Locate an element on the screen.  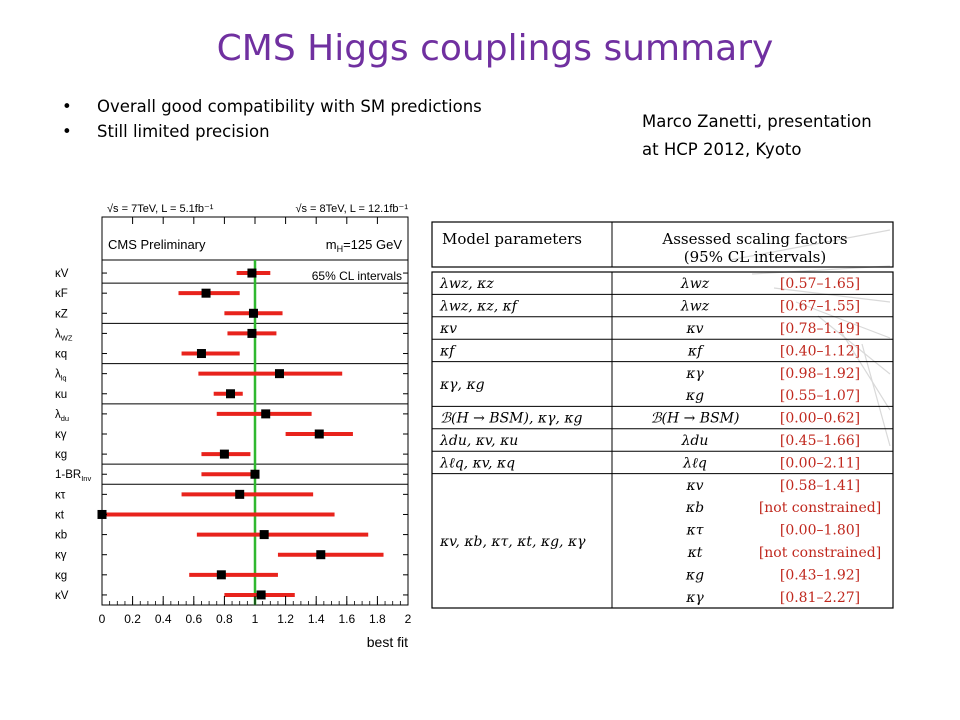
model-parameters: ℬ(H → BSM), κγ, κg is located at coordinates (511, 419).